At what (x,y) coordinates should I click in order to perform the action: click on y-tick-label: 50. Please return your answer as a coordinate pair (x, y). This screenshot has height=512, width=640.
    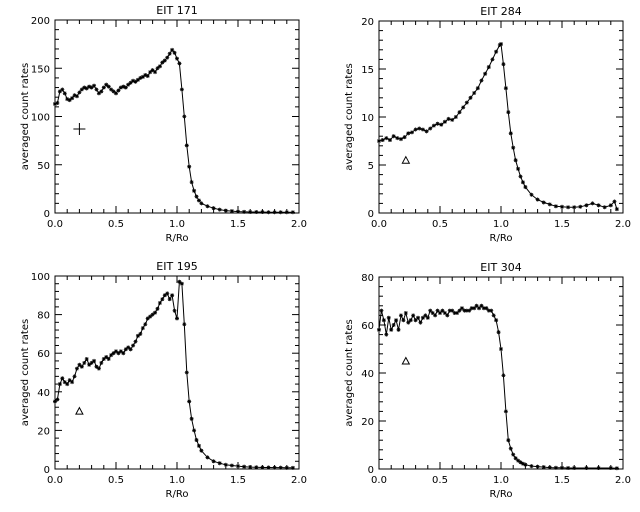
    Looking at the image, I should click on (43, 166).